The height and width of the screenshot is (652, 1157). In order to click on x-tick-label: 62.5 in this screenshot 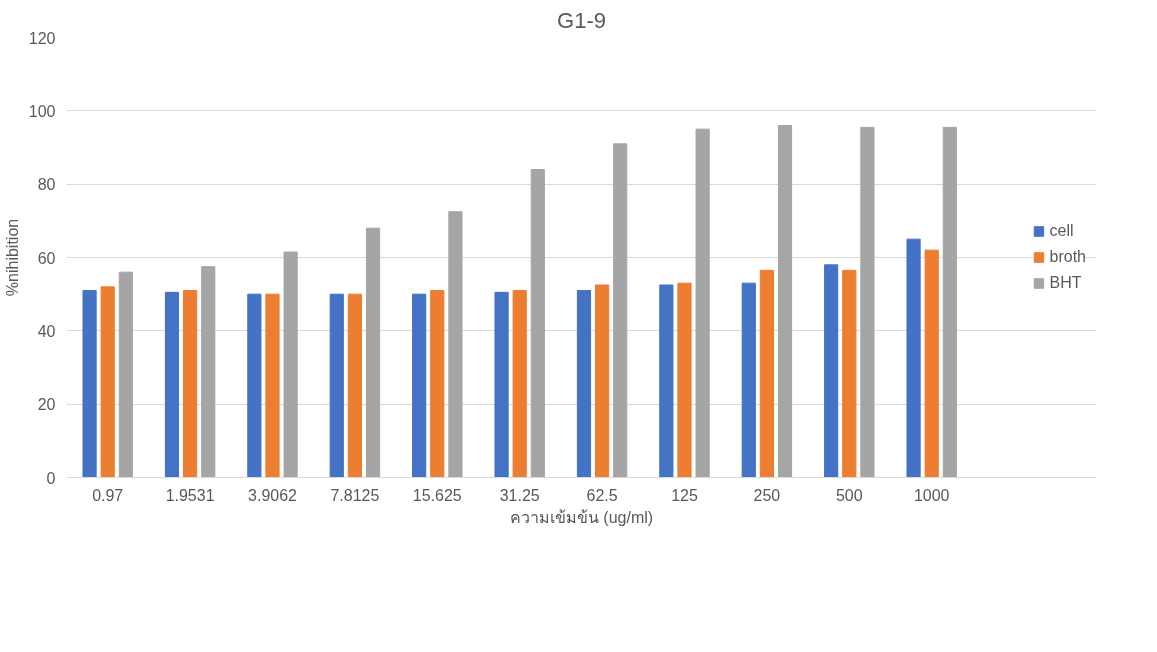, I will do `click(602, 495)`.